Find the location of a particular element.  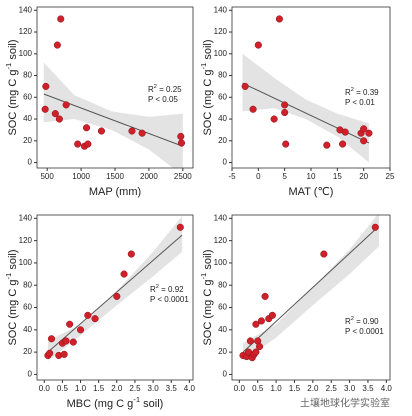

x-tick-label: 3.5 is located at coordinates (172, 388).